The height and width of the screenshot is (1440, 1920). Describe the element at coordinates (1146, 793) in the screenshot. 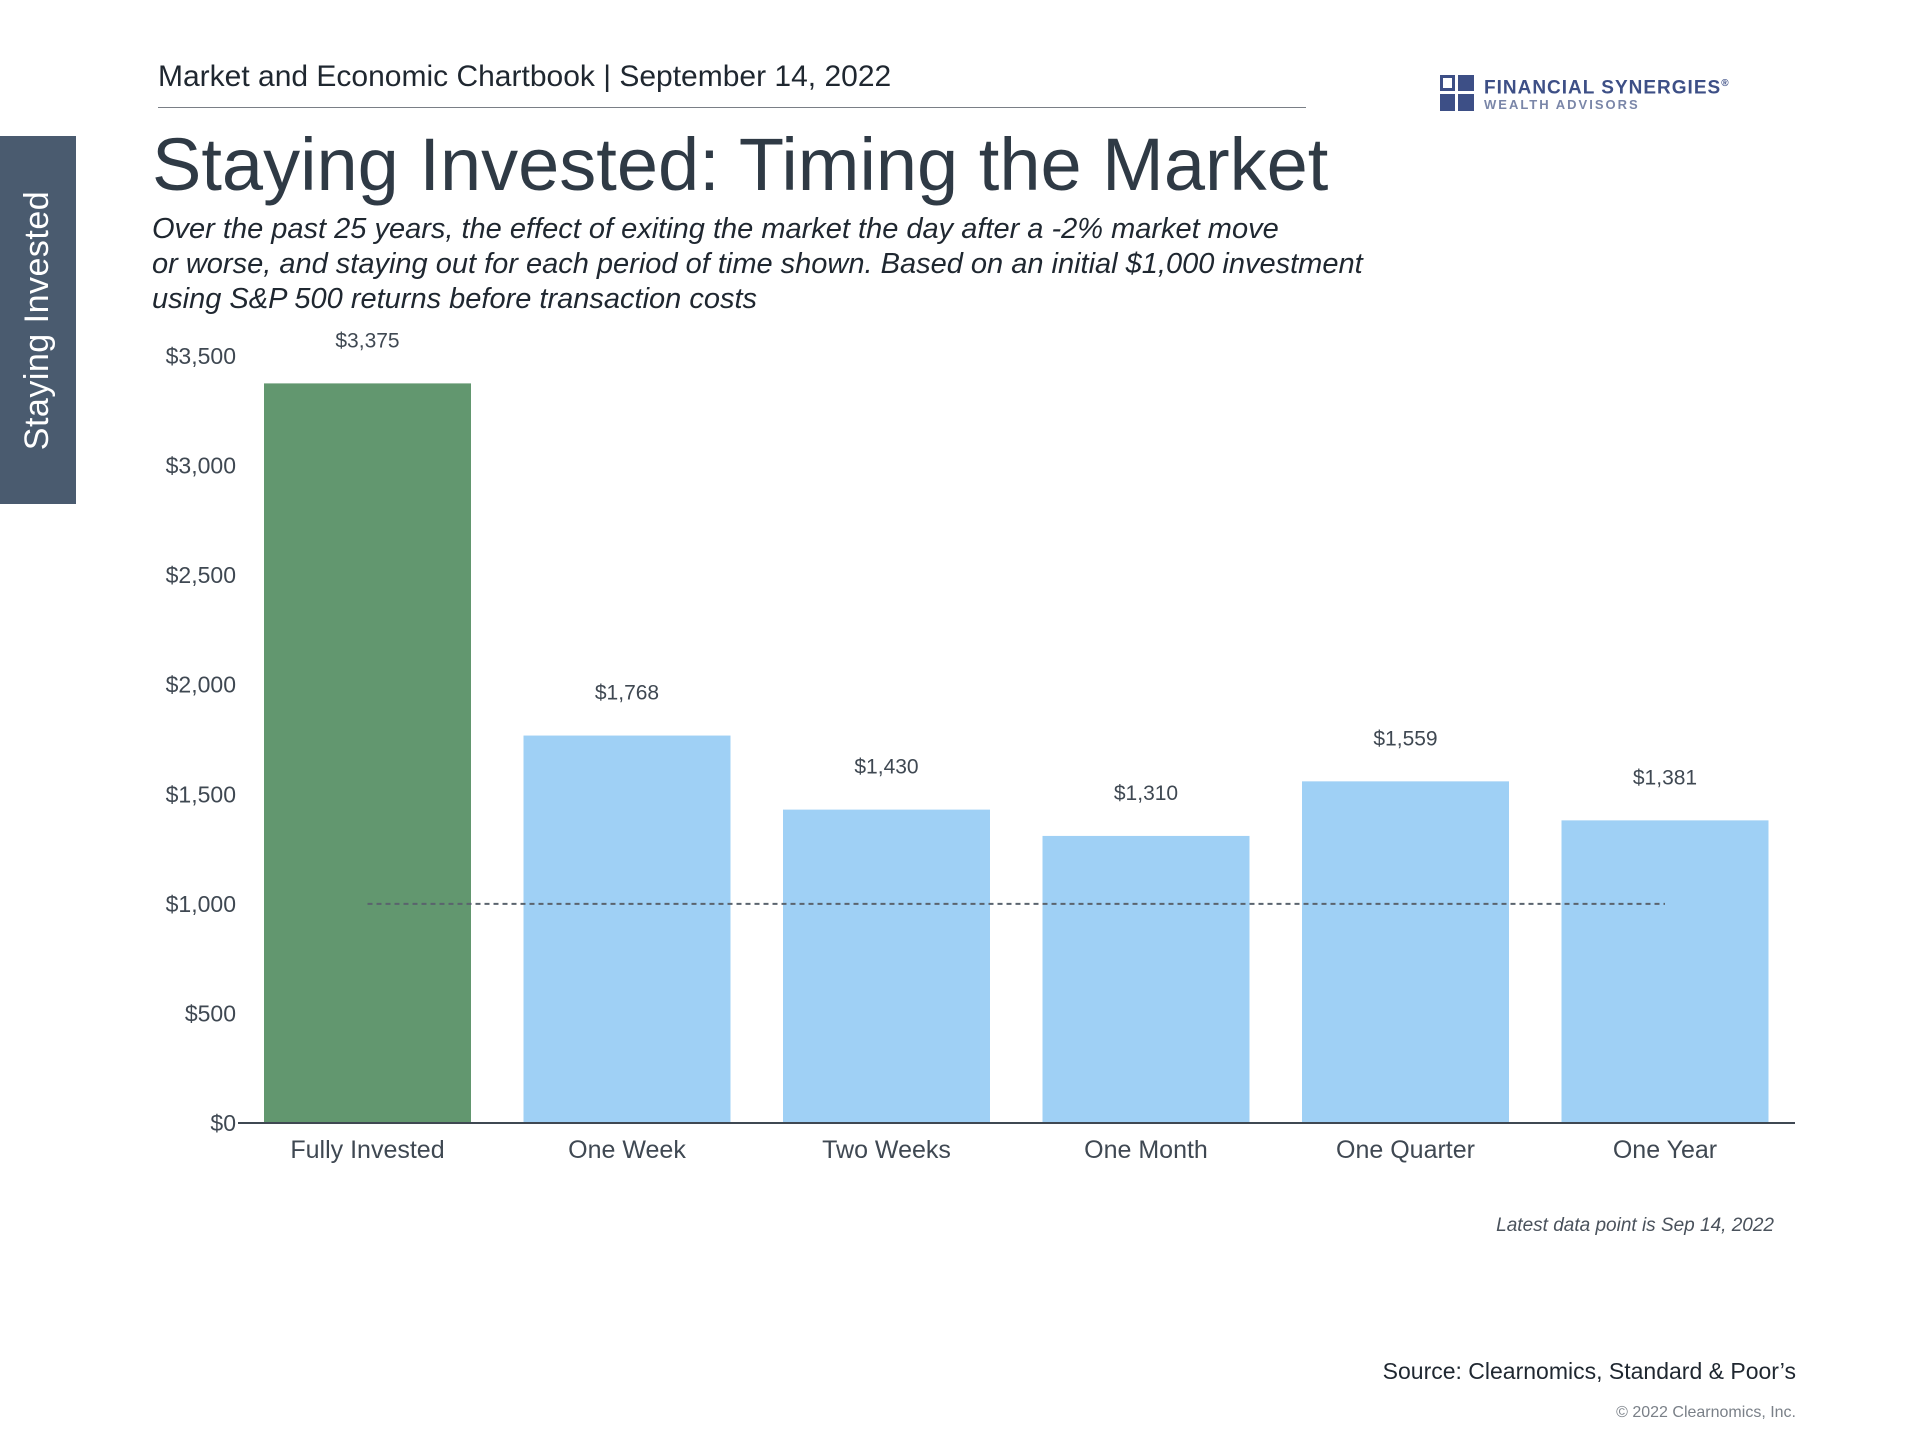

I see `bar-value-label: $1,310` at that location.